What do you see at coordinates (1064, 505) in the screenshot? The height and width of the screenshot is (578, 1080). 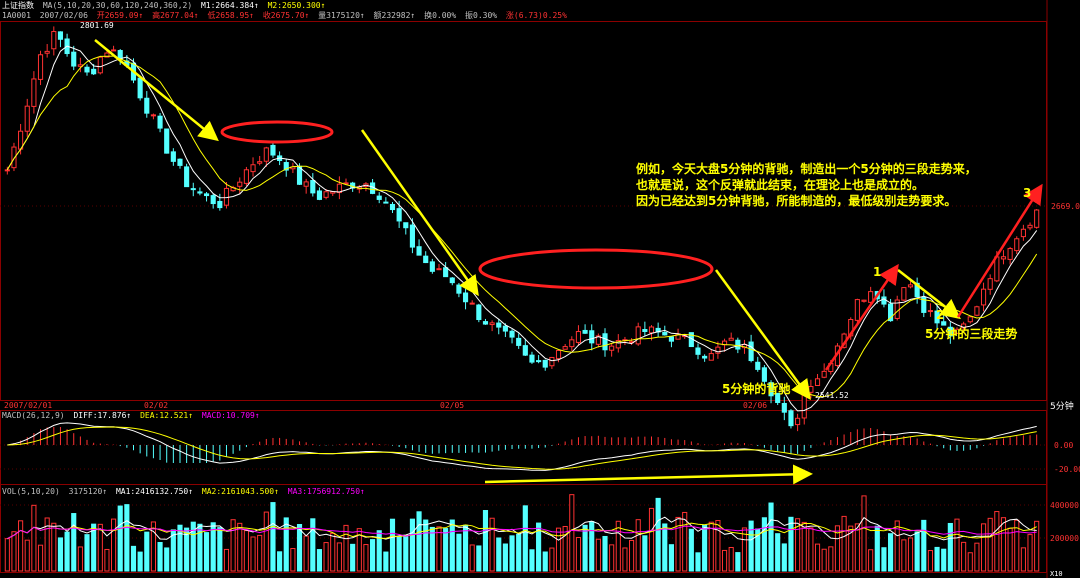 I see `vol-tick-0: 400000` at bounding box center [1064, 505].